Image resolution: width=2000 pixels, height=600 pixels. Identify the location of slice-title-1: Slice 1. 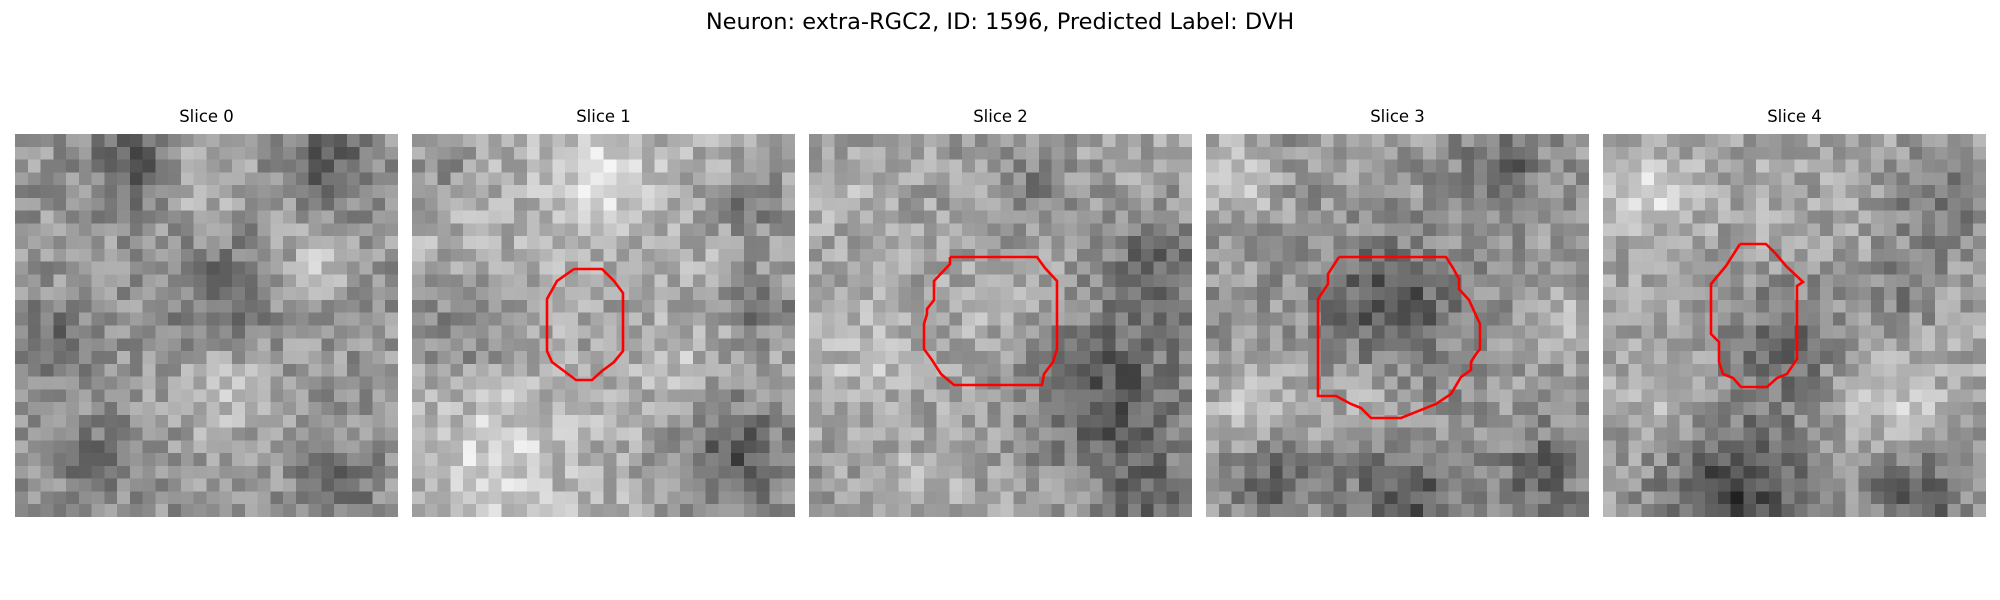
(603, 116).